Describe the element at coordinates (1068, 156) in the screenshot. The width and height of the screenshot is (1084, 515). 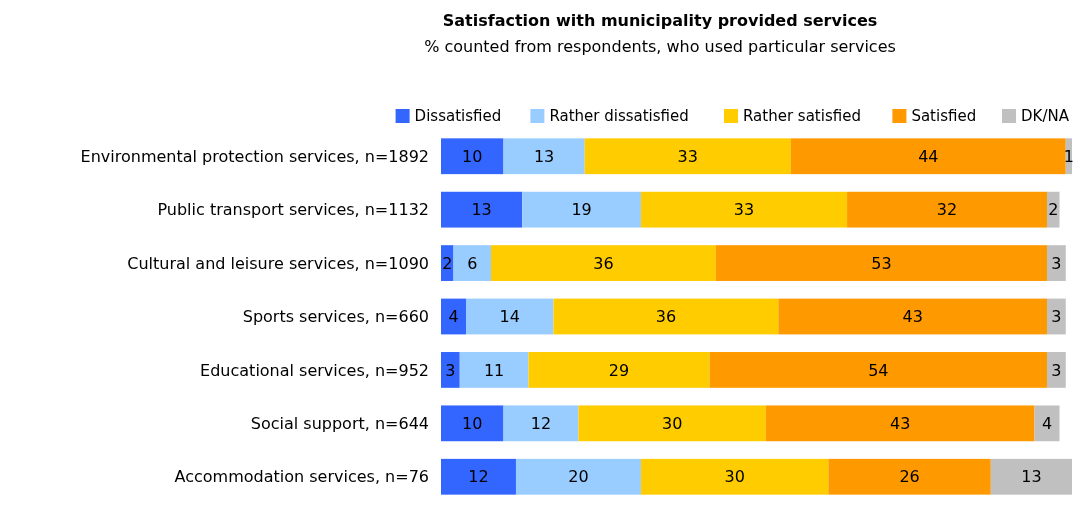
I see `data-label: 1` at that location.